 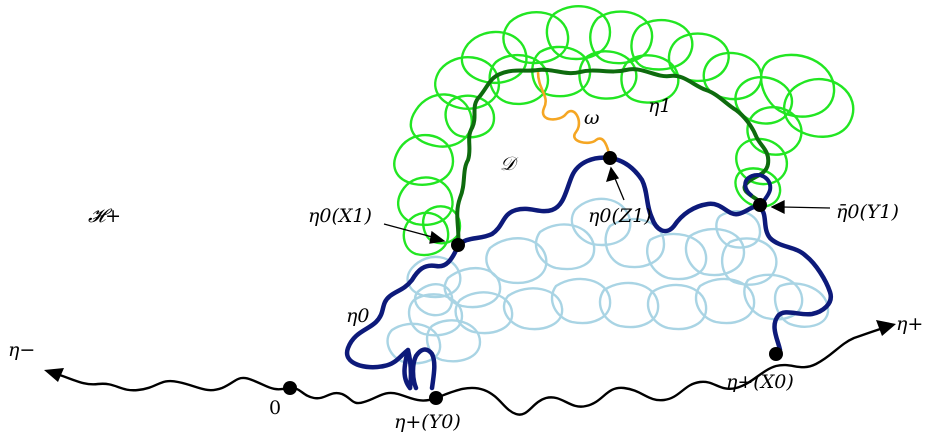 What do you see at coordinates (760, 205) in the screenshot?
I see `point-eta0bar-Y1` at bounding box center [760, 205].